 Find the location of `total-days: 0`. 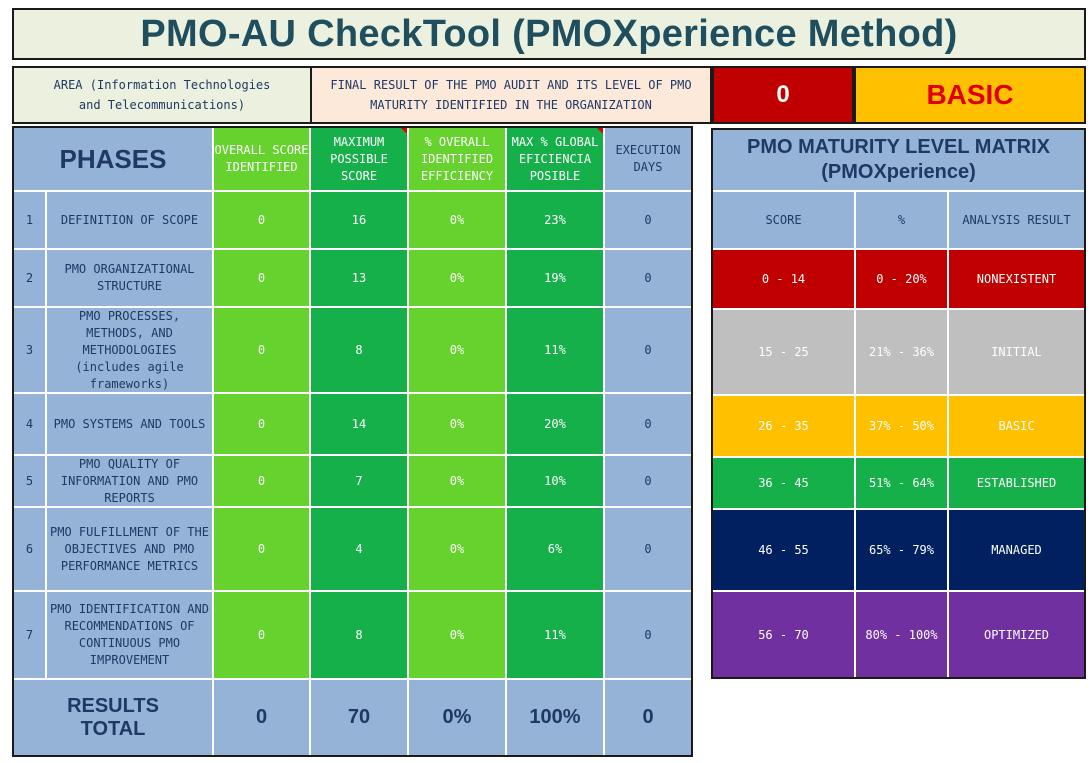

total-days: 0 is located at coordinates (648, 717).